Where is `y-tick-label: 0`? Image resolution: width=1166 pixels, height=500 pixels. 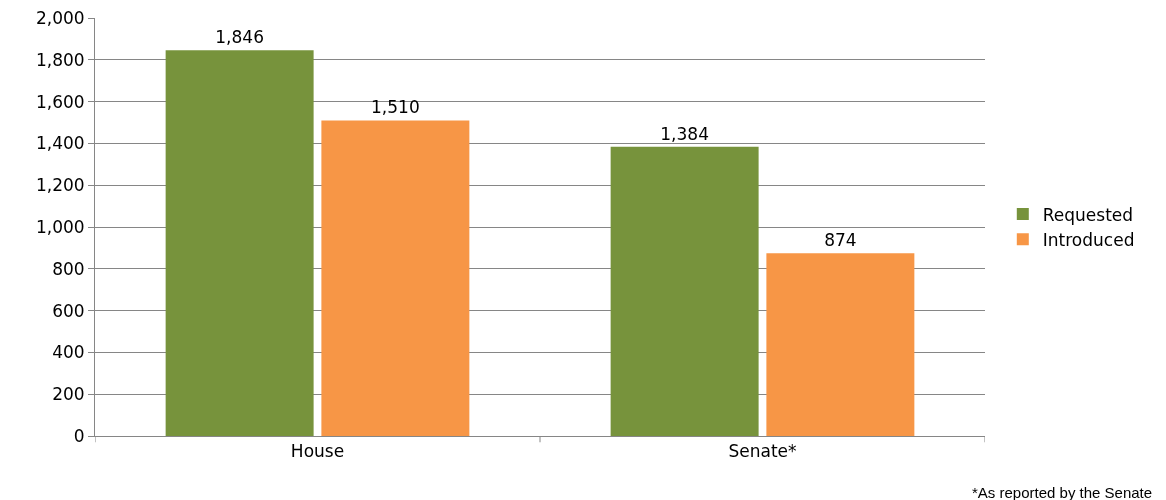
y-tick-label: 0 is located at coordinates (79, 435).